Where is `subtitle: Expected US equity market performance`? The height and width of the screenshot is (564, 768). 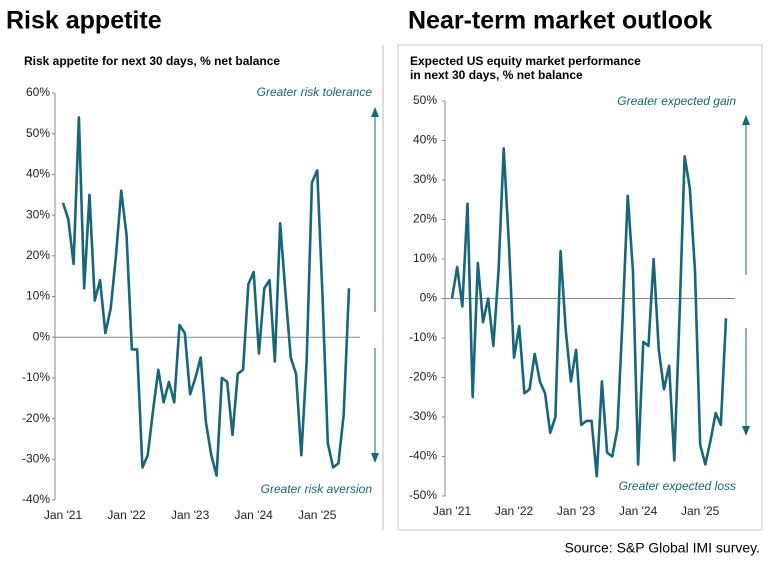
subtitle: Expected US equity market performance is located at coordinates (525, 61).